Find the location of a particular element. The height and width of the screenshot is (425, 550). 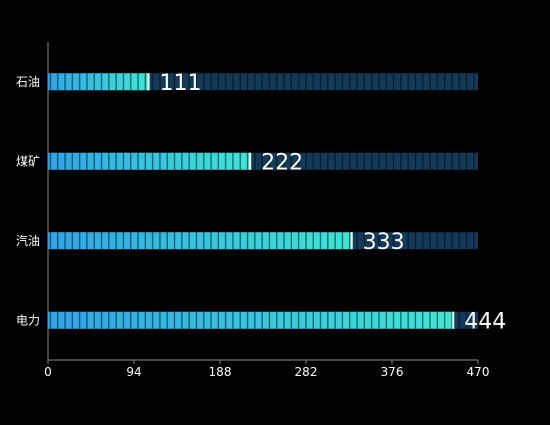

value-label: 222 is located at coordinates (282, 162).